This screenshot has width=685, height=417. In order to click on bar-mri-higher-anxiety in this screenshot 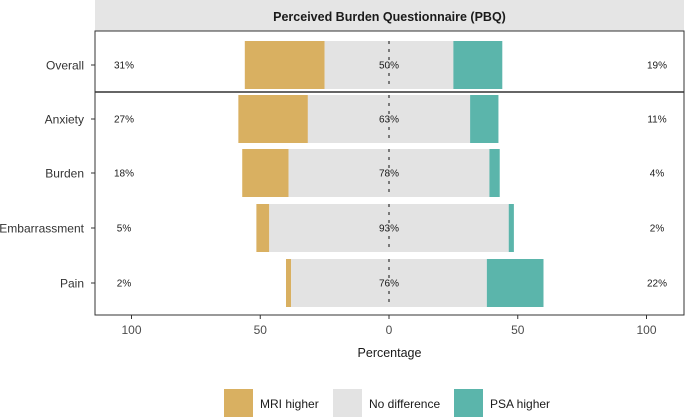, I will do `click(273, 119)`.